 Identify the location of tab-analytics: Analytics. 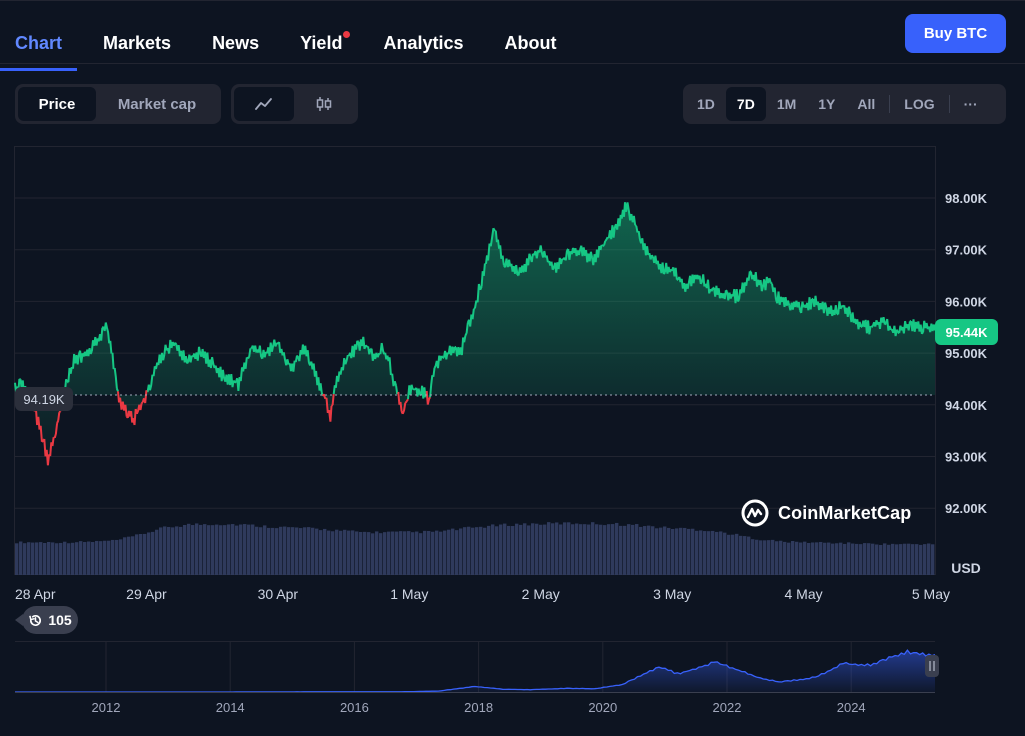
(423, 43).